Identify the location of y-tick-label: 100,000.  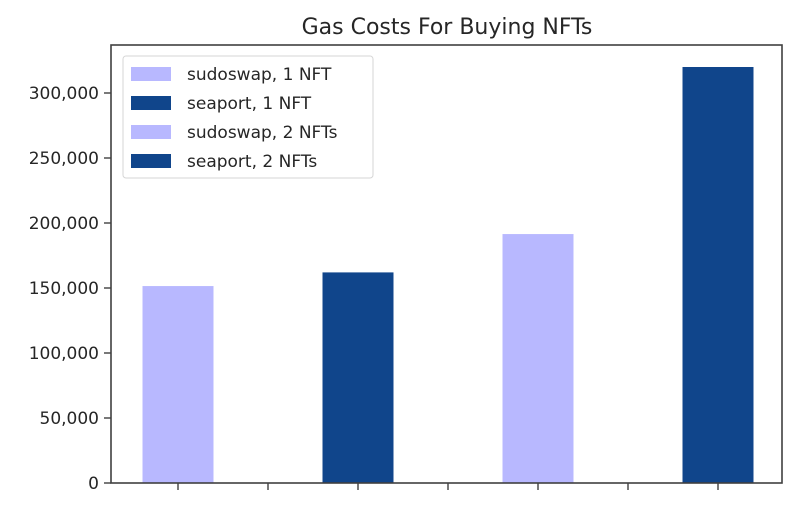
(64, 354).